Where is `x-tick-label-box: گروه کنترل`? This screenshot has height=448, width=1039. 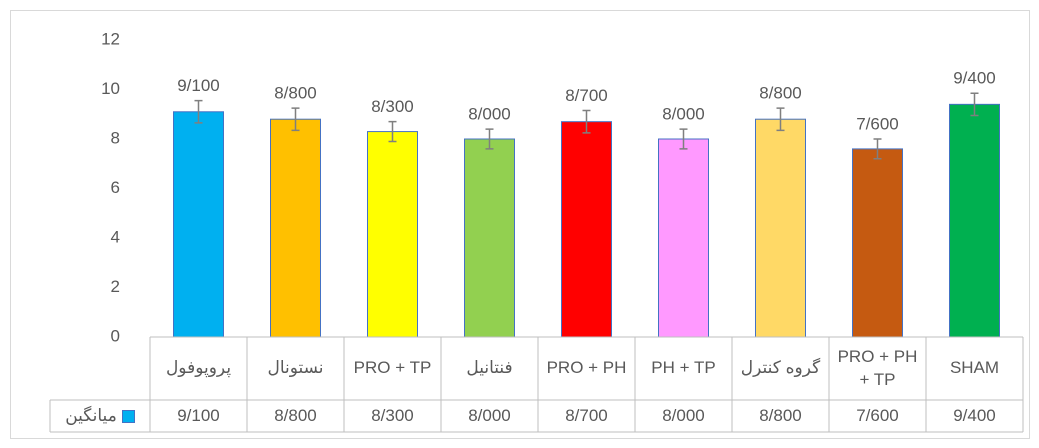 x-tick-label-box: گروه کنترل is located at coordinates (780, 368).